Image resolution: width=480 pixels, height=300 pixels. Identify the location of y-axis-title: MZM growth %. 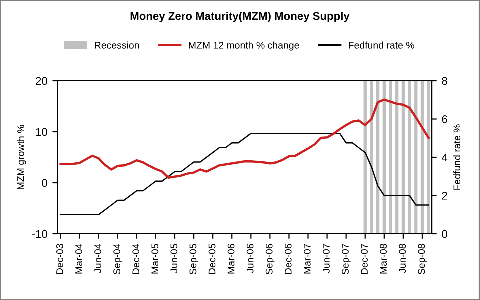
(21, 157).